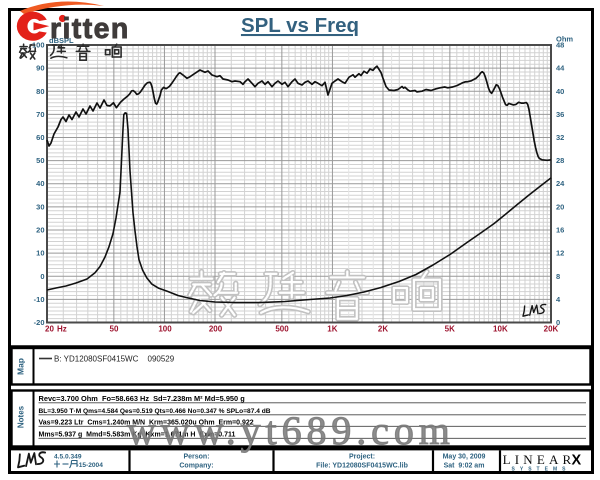 The height and width of the screenshot is (480, 600). Describe the element at coordinates (564, 39) in the screenshot. I see `svg-text: Ohm` at that location.